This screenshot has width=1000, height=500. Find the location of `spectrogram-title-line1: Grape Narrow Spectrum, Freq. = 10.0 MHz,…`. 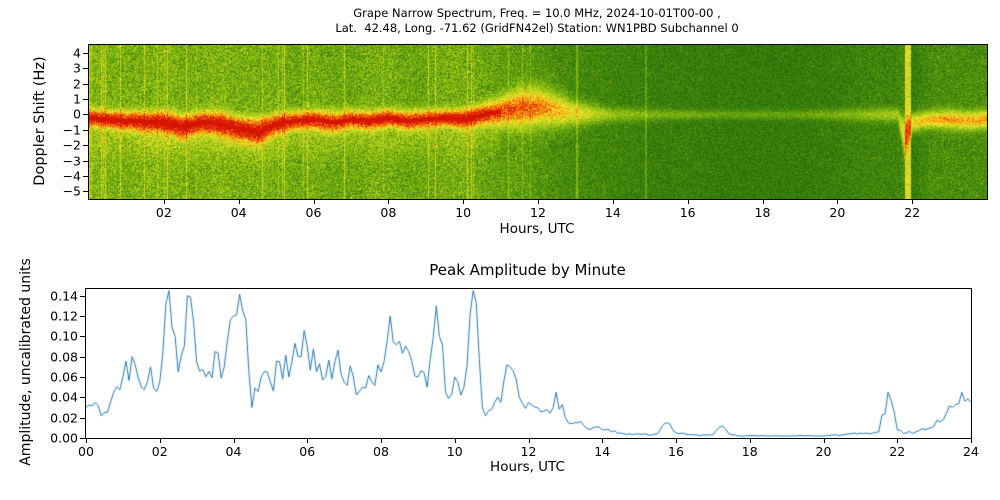

spectrogram-title-line1: Grape Narrow Spectrum, Freq. = 10.0 MHz,… is located at coordinates (537, 13).